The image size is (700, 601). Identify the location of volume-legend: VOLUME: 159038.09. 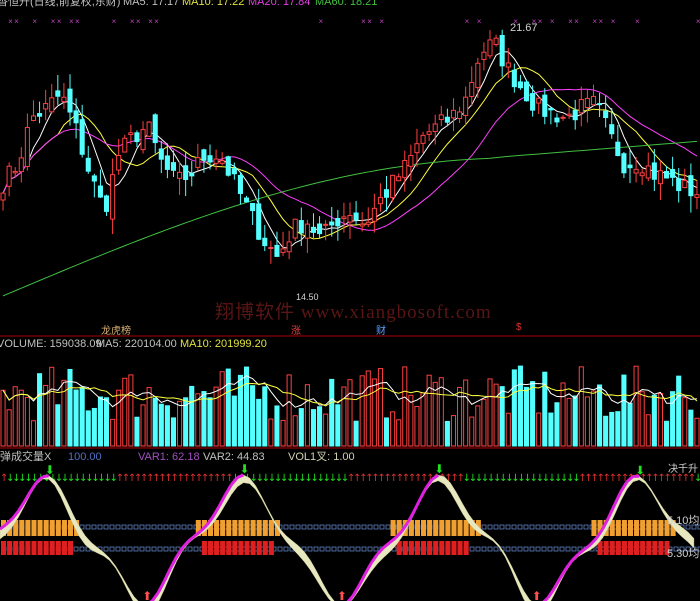
(51, 344).